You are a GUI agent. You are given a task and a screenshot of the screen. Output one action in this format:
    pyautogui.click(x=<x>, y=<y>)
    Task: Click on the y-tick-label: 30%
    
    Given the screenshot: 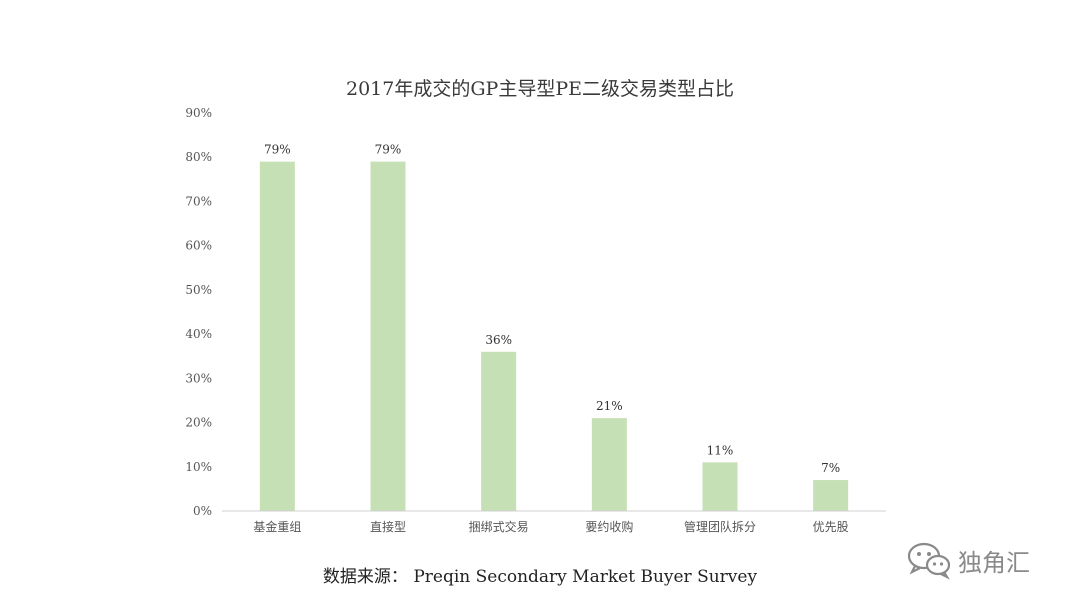 What is the action you would take?
    pyautogui.click(x=198, y=378)
    